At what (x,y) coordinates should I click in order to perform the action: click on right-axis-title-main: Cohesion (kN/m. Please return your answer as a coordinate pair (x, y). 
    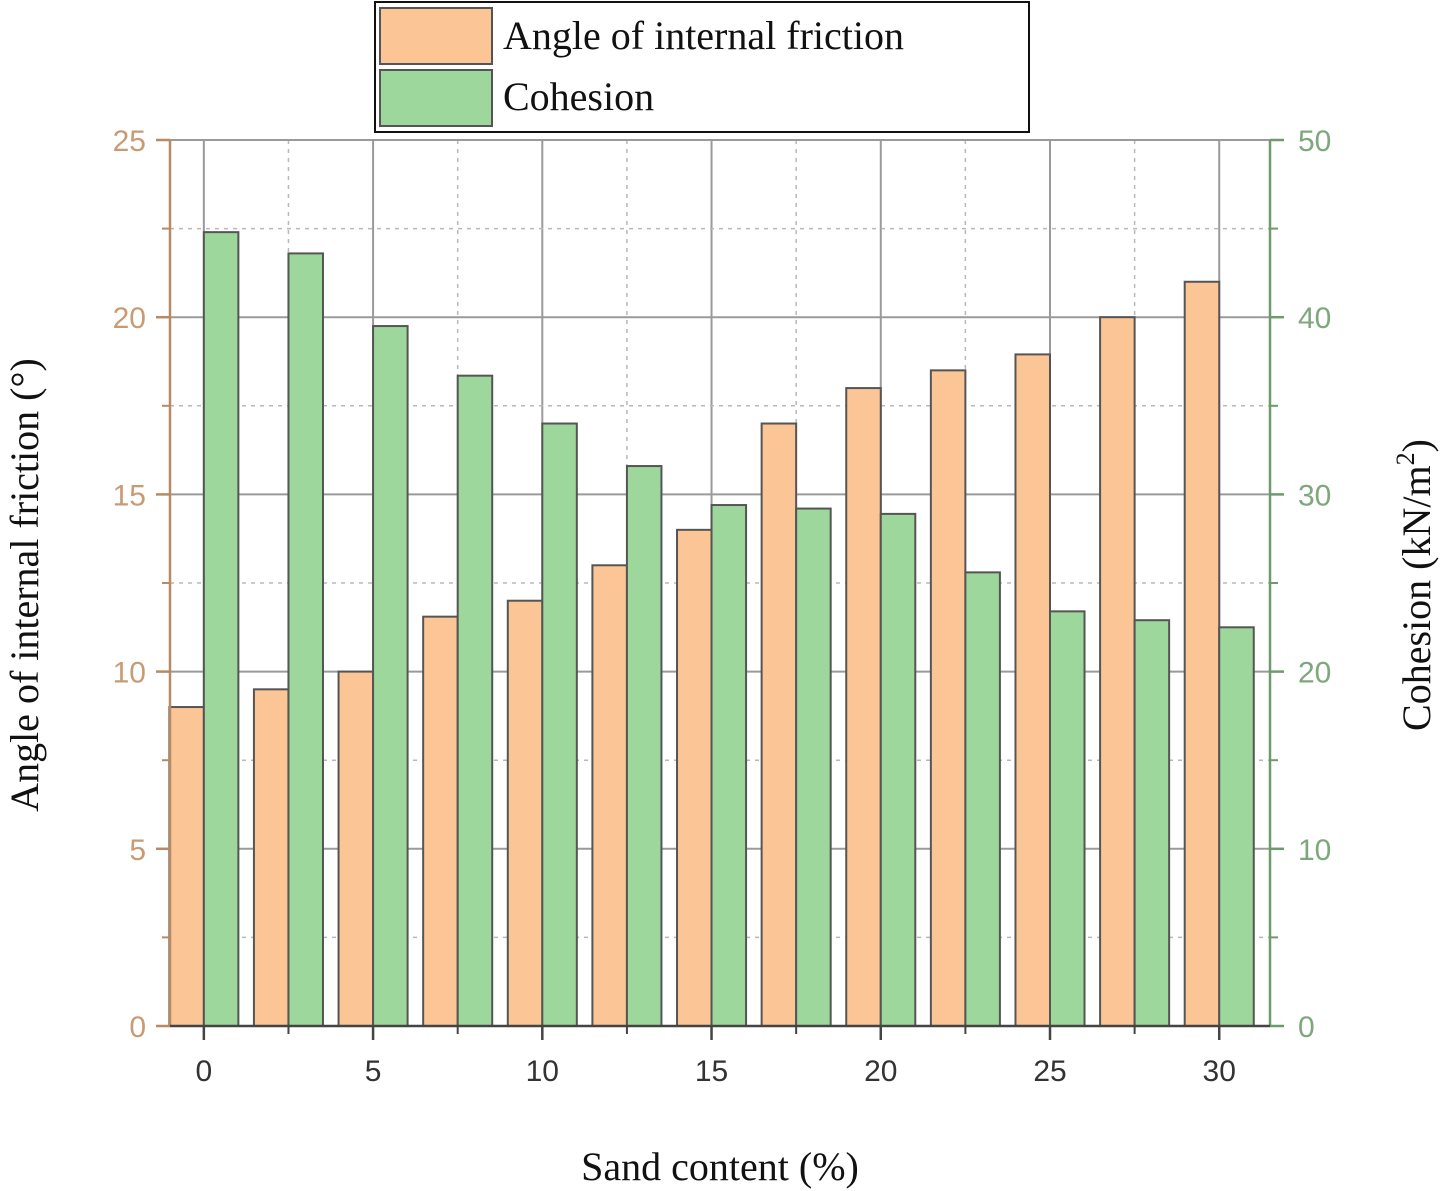
    Looking at the image, I should click on (1416, 598).